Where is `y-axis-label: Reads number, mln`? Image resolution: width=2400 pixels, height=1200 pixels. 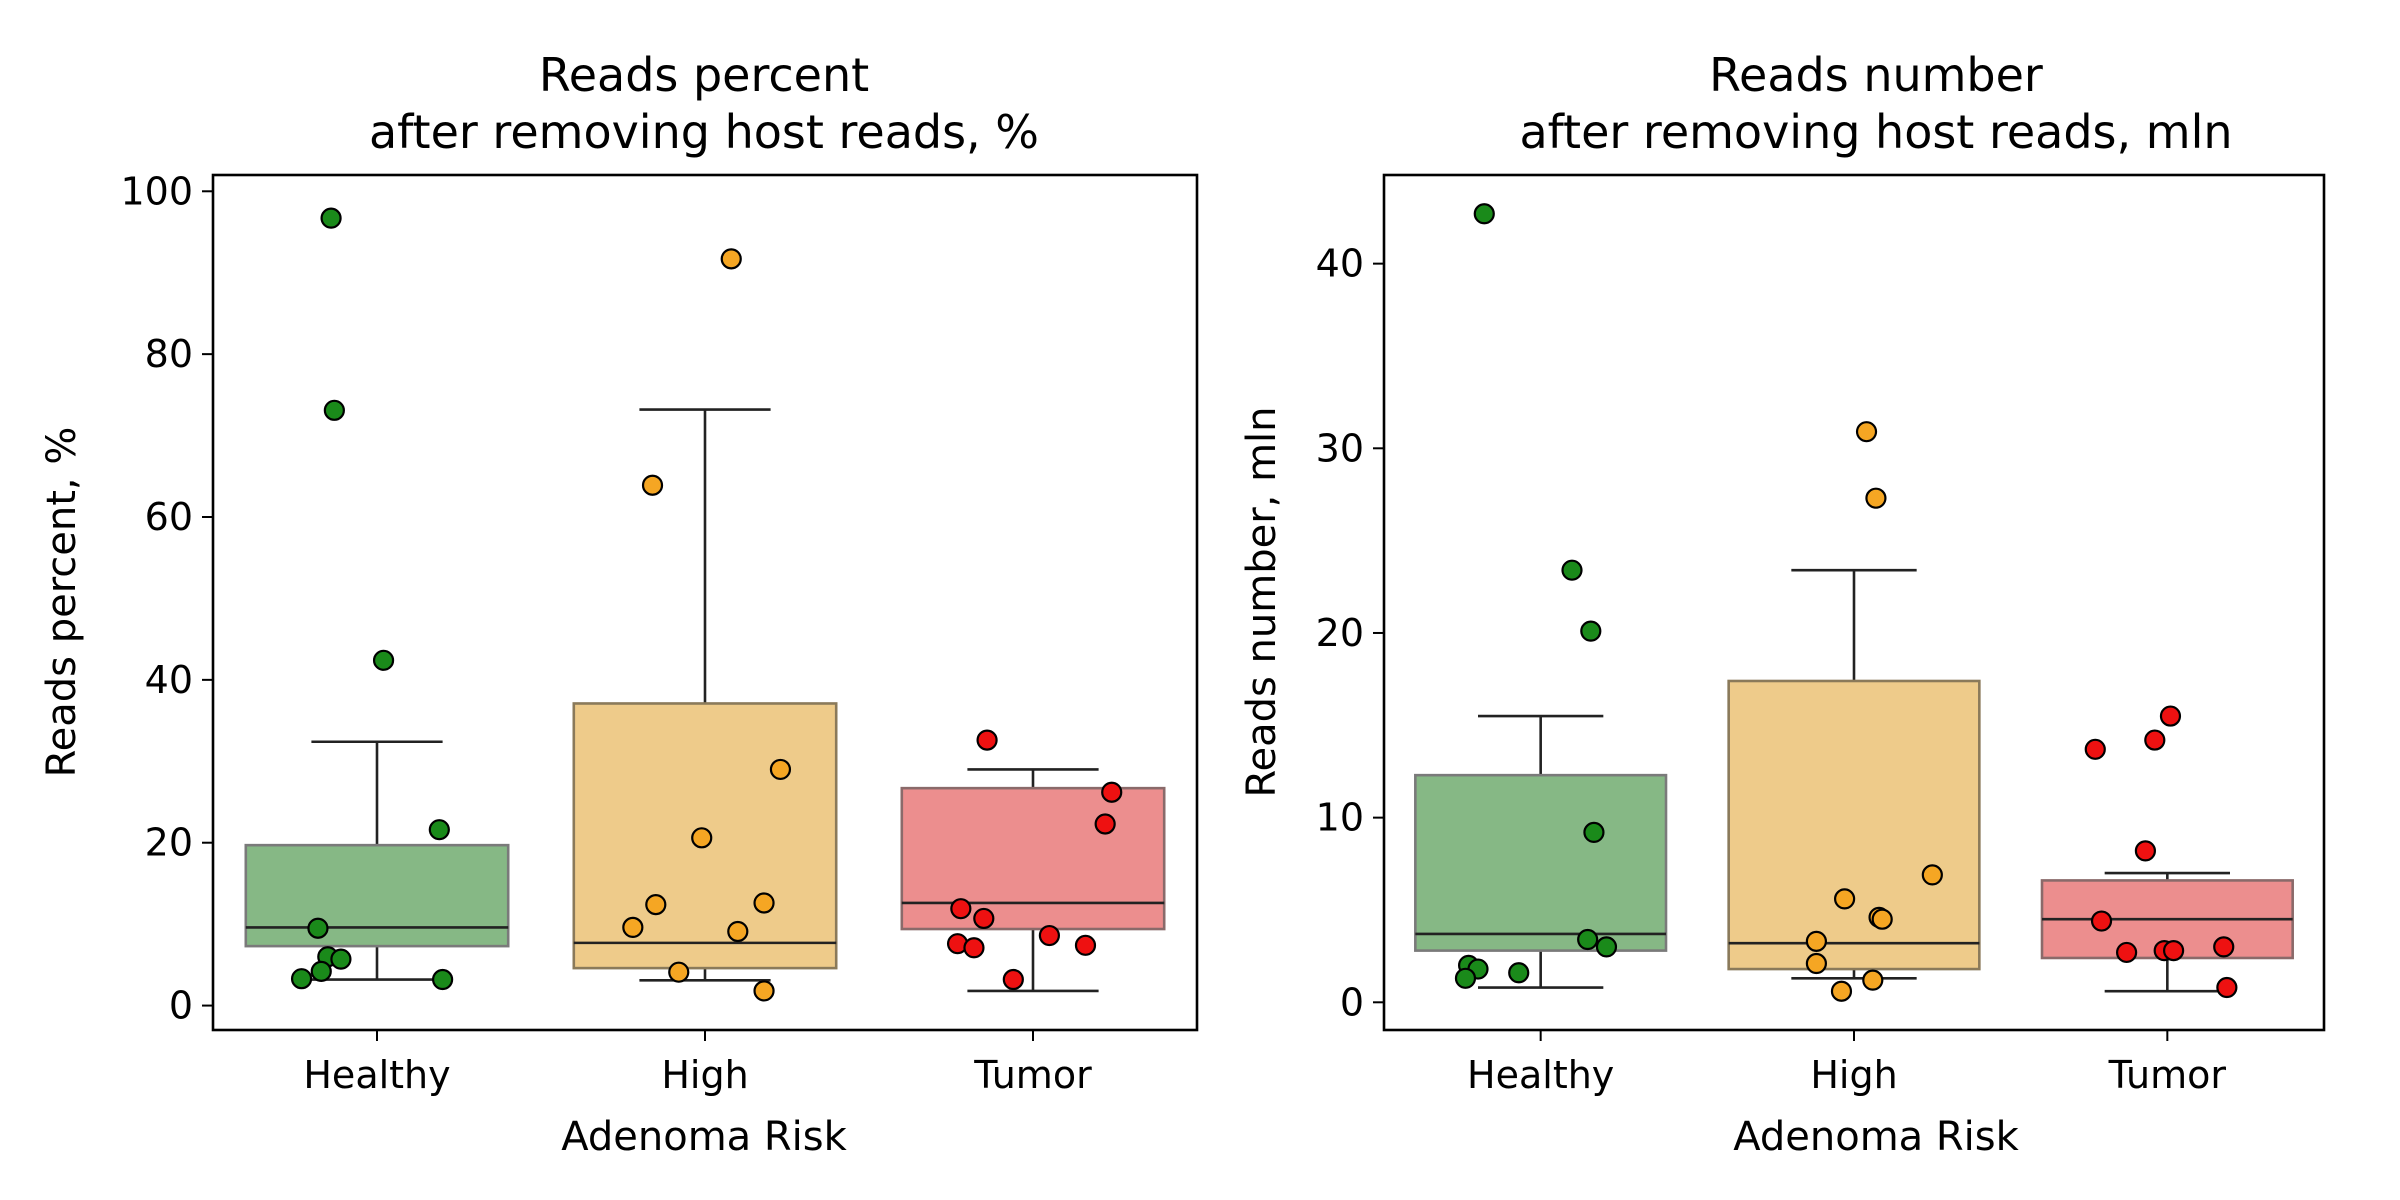 y-axis-label: Reads number, mln is located at coordinates (1262, 601).